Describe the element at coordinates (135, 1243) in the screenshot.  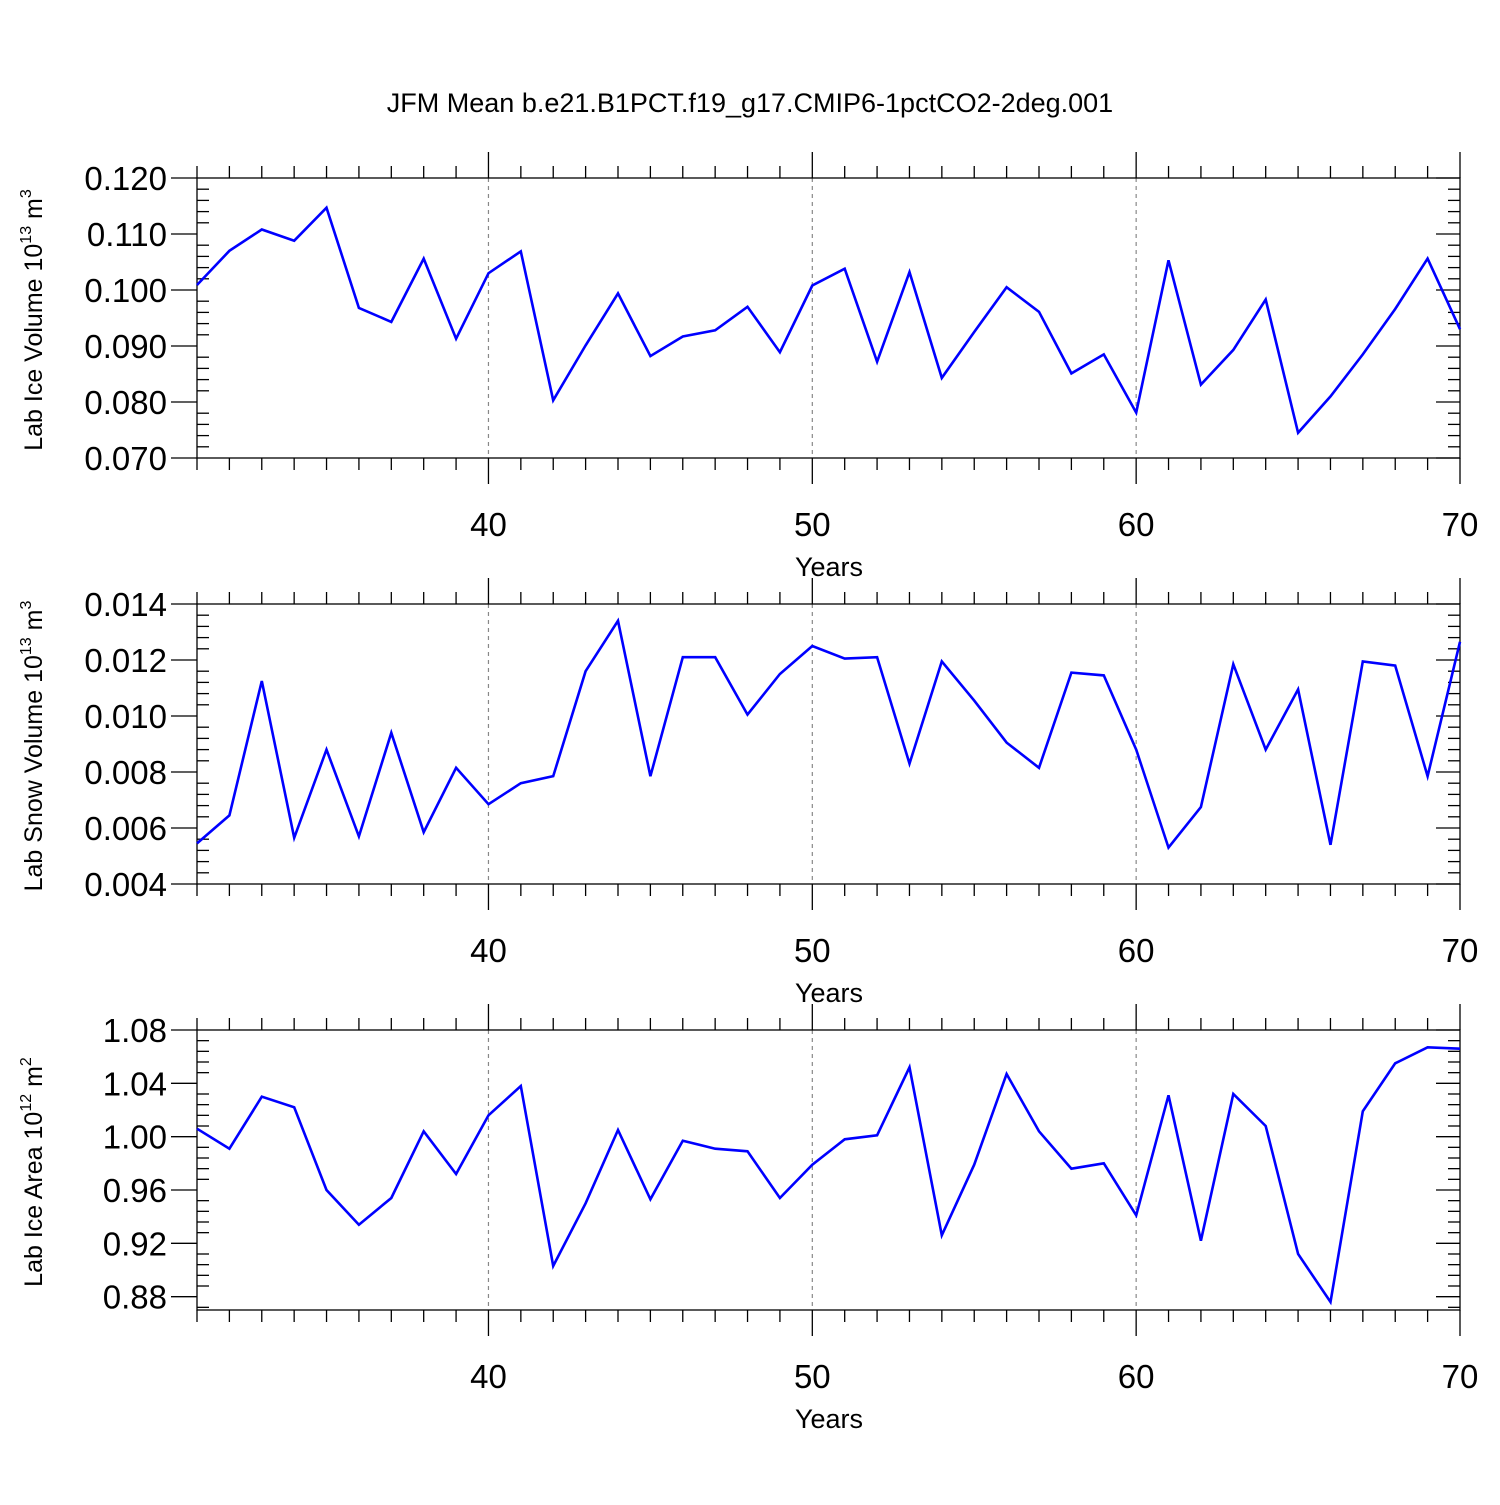
I see `y-tick-label: 0.92` at that location.